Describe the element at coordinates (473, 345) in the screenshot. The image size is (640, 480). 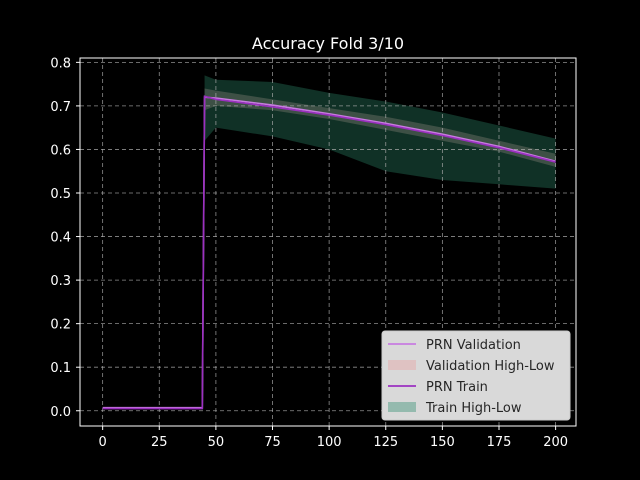
I see `legend-label-0: PRN Validation` at that location.